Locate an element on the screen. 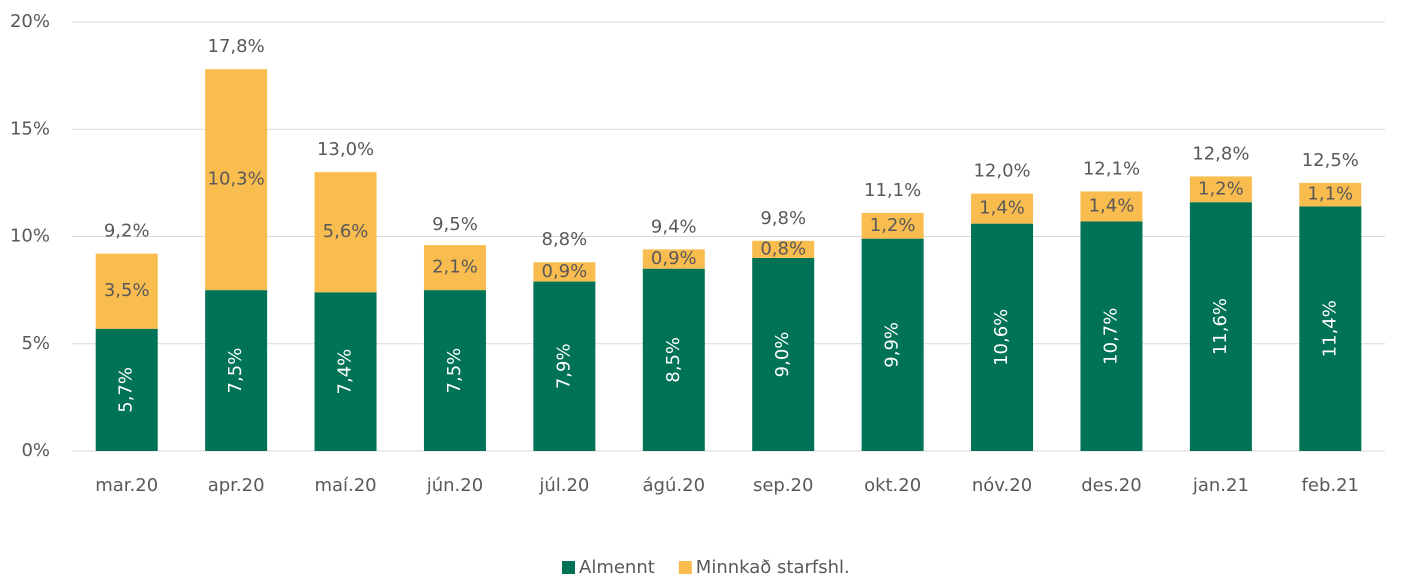 The width and height of the screenshot is (1402, 581). x-tick-label: apr.20 is located at coordinates (236, 485).